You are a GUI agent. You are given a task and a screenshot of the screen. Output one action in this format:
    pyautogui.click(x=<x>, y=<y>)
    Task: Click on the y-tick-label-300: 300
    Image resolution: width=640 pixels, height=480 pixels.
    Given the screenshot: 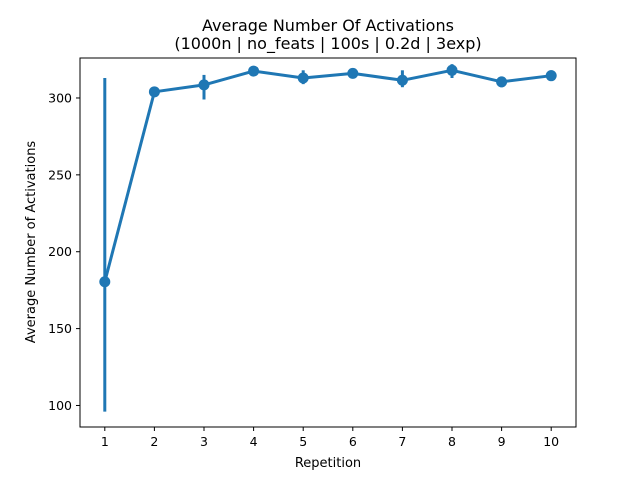 What is the action you would take?
    pyautogui.click(x=60, y=97)
    